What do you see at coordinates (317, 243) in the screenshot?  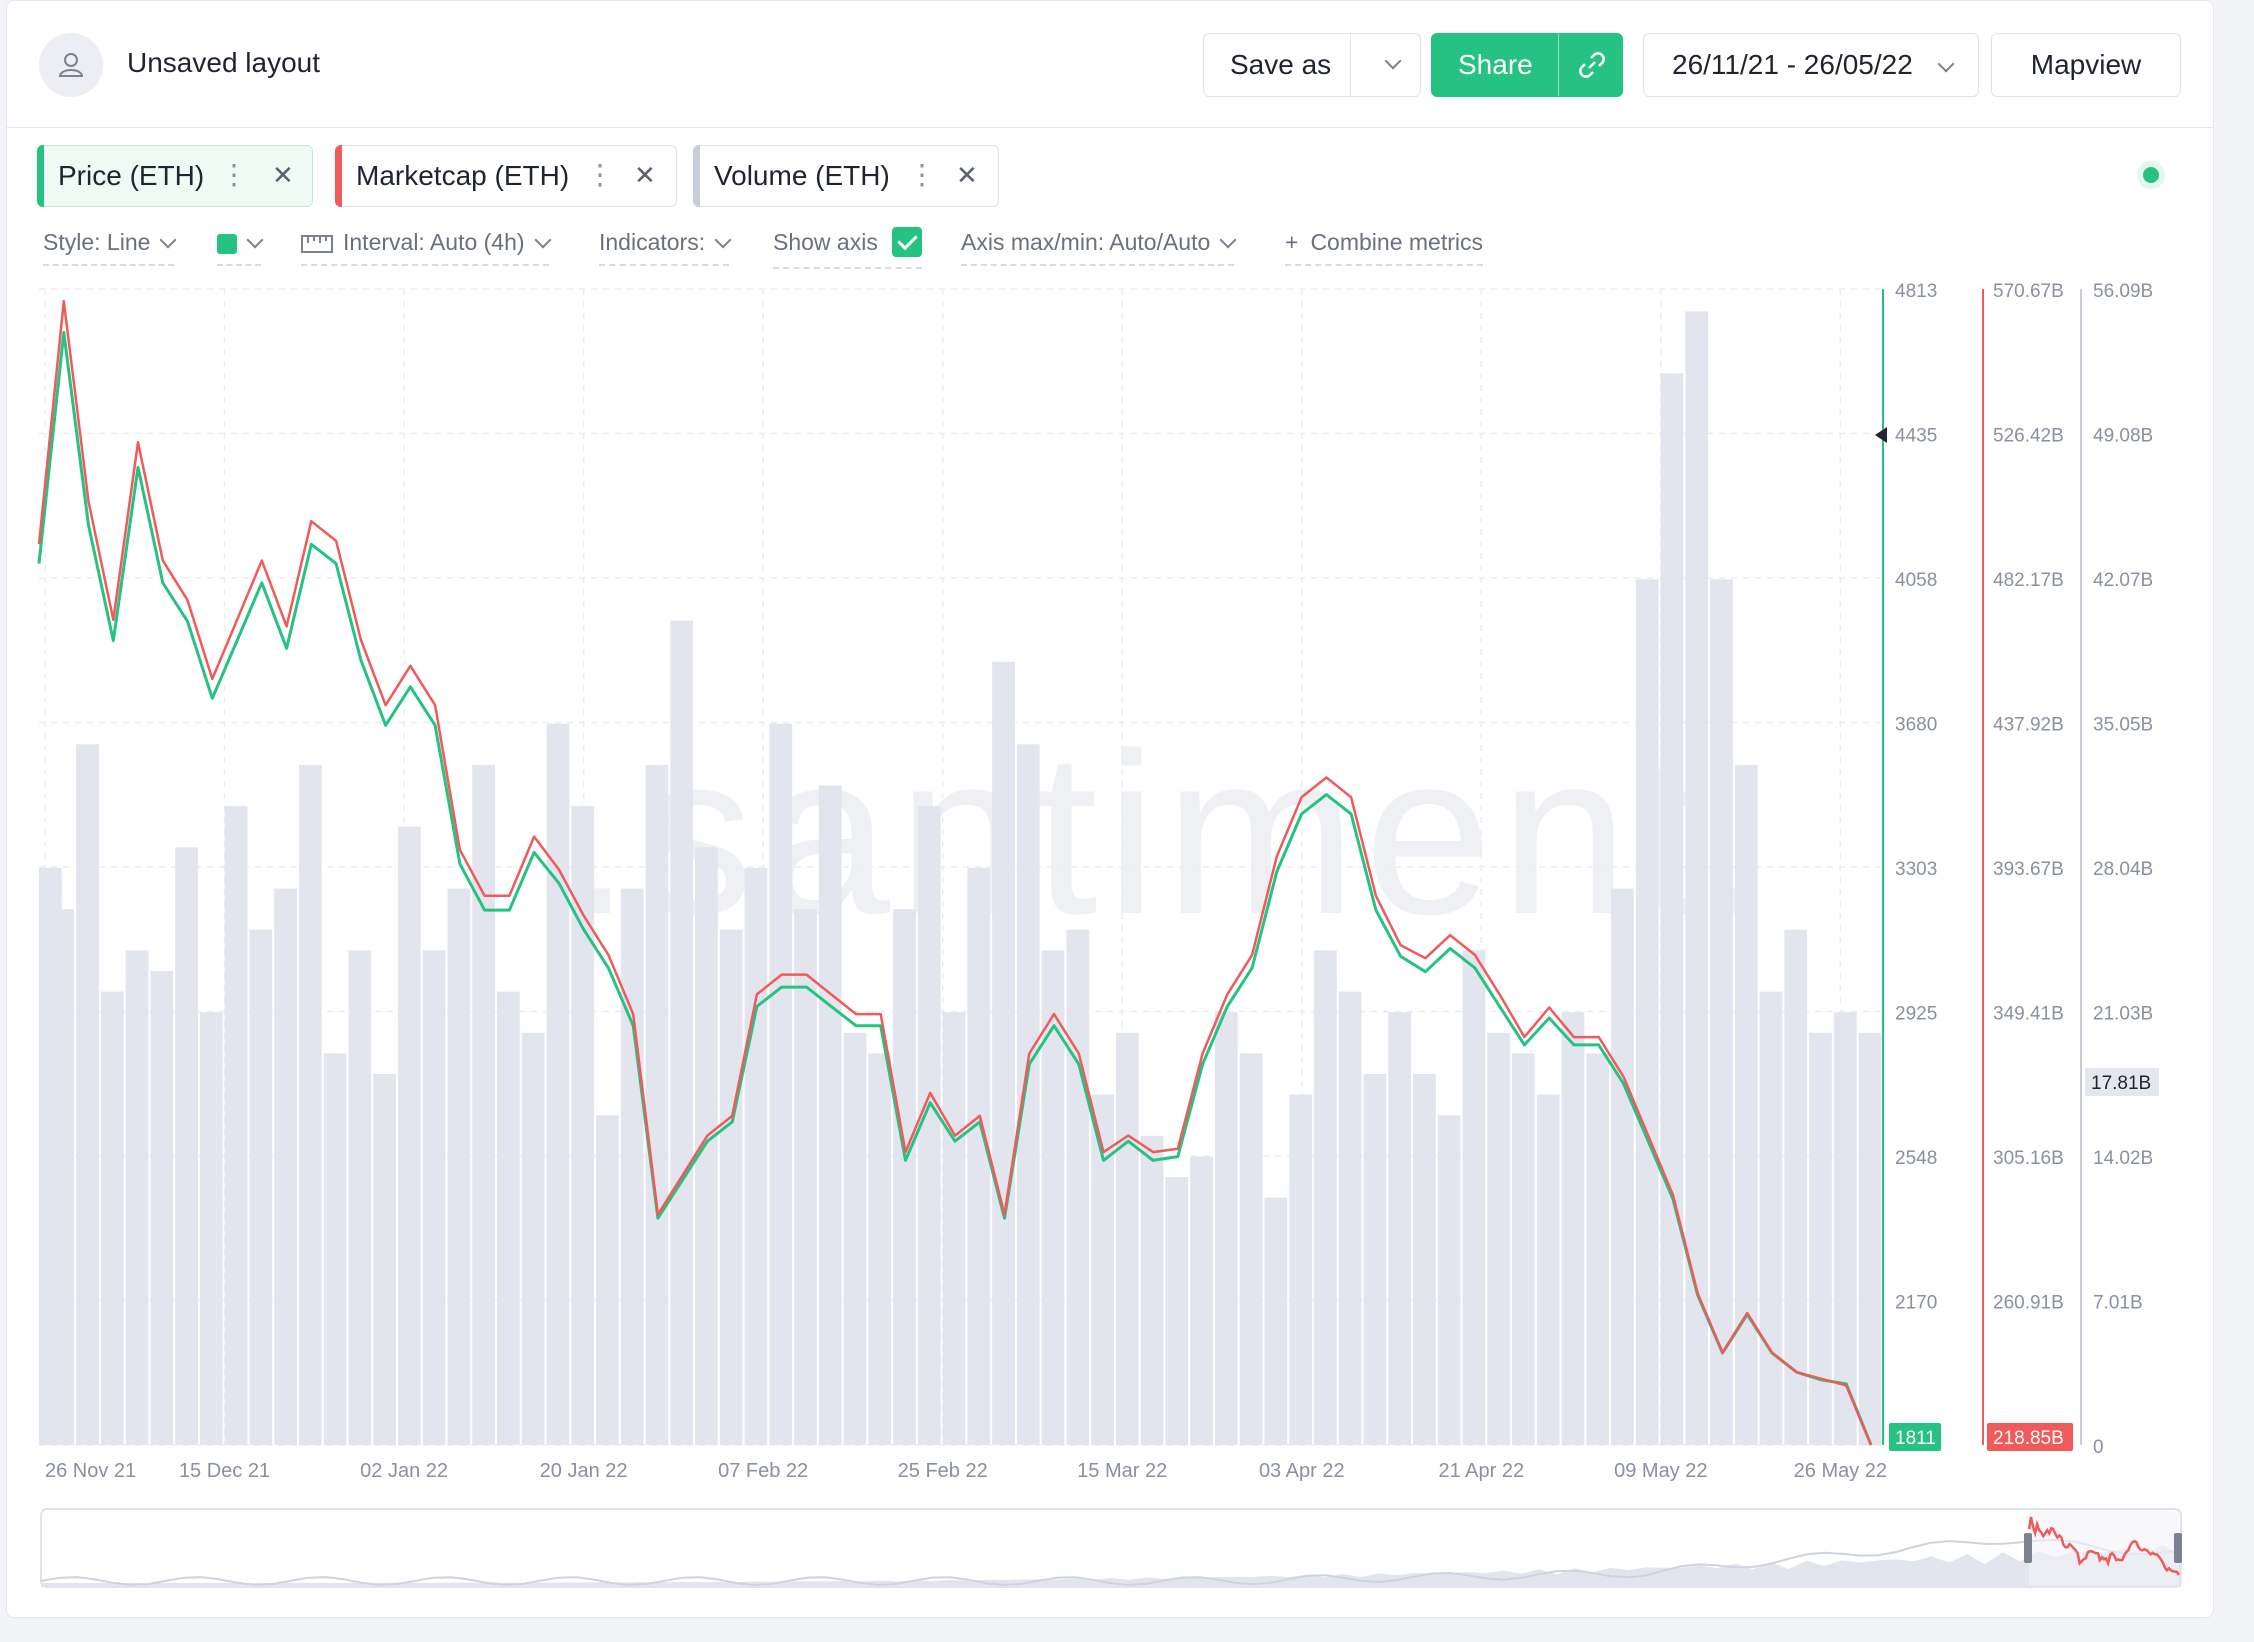 I see `ruler-icon` at bounding box center [317, 243].